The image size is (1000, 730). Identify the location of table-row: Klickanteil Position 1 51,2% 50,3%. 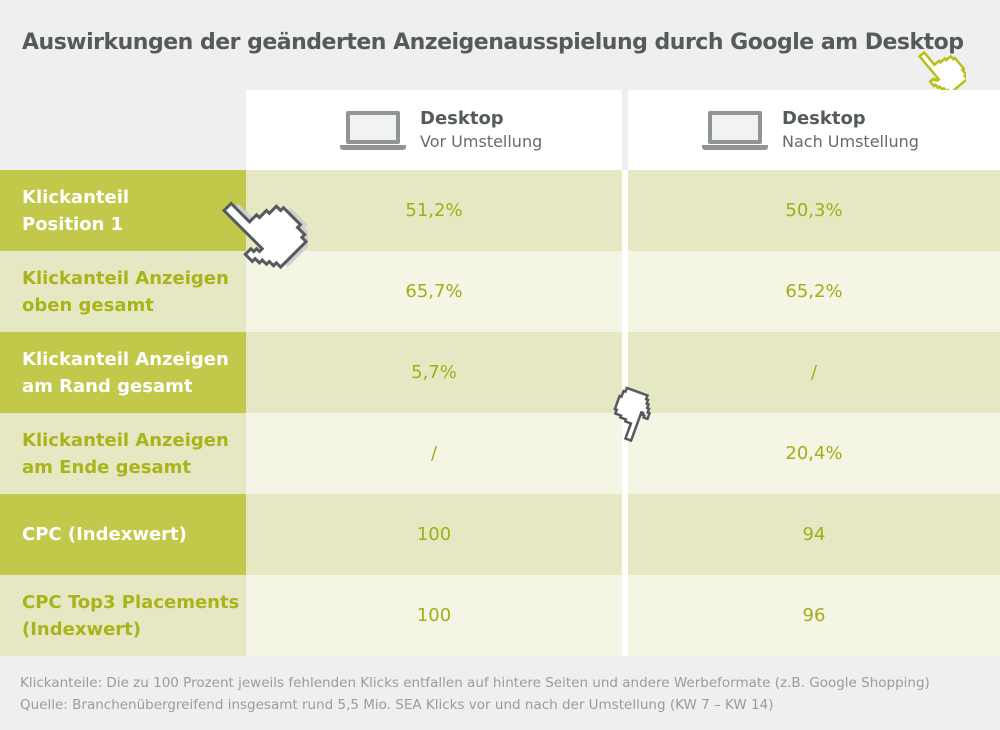
(500, 210).